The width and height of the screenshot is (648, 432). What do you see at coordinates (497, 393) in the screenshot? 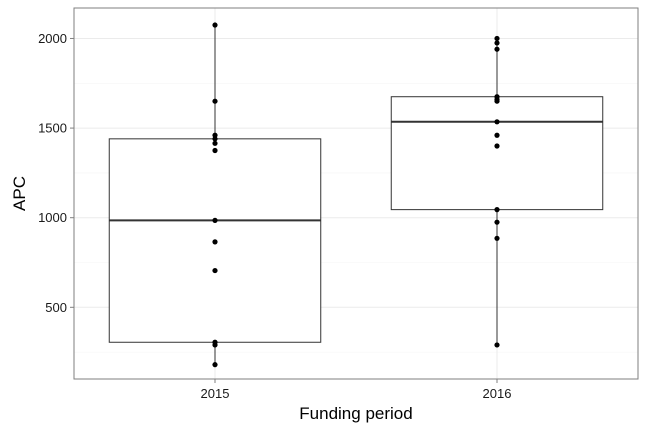
I see `x-tick-label: 2016` at bounding box center [497, 393].